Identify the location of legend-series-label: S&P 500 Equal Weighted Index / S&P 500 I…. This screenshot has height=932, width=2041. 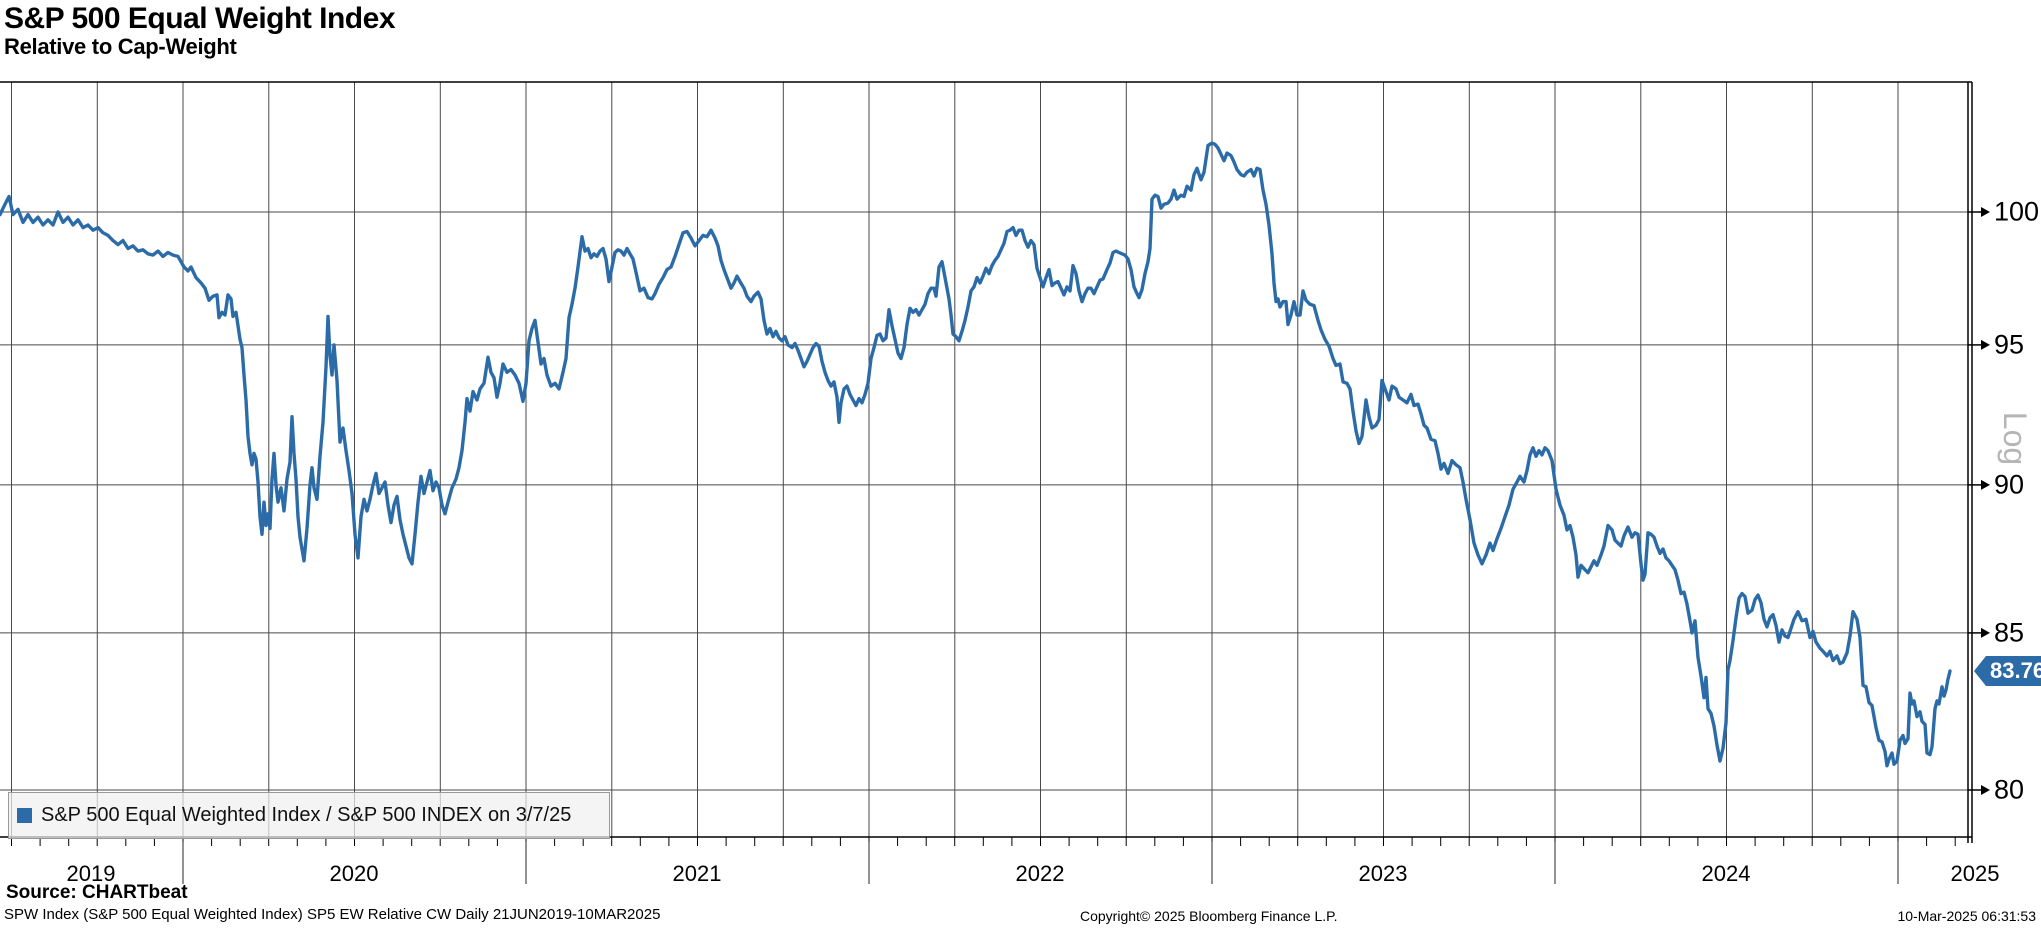
(306, 815).